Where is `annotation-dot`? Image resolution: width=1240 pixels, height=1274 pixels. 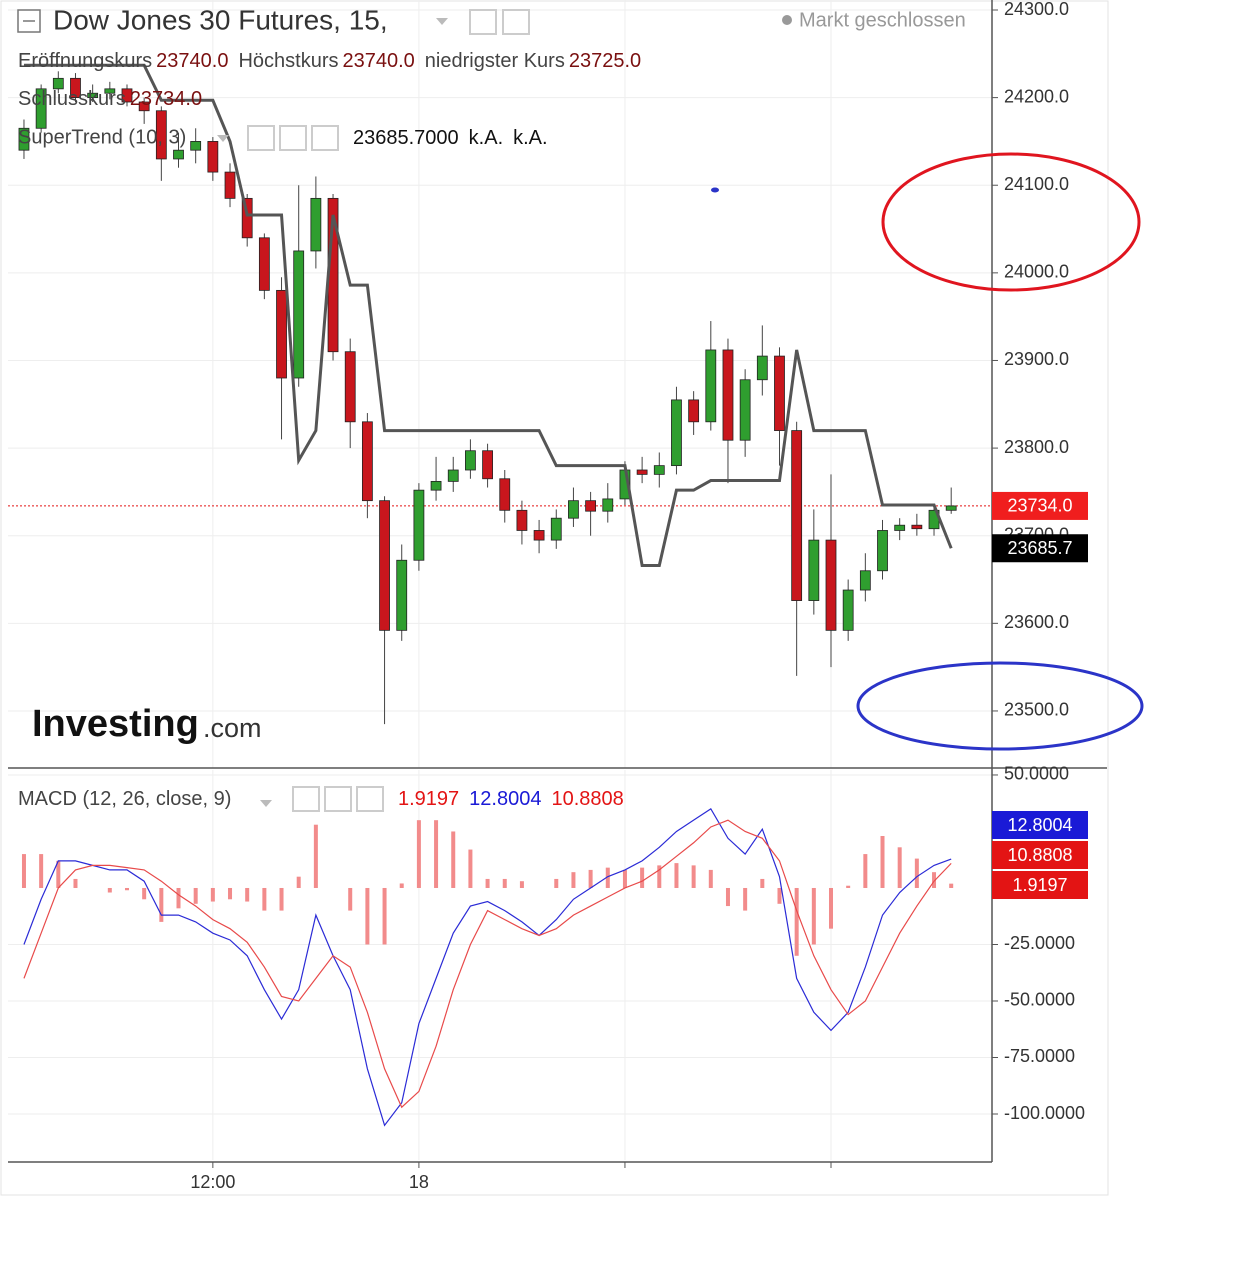
annotation-dot is located at coordinates (715, 190).